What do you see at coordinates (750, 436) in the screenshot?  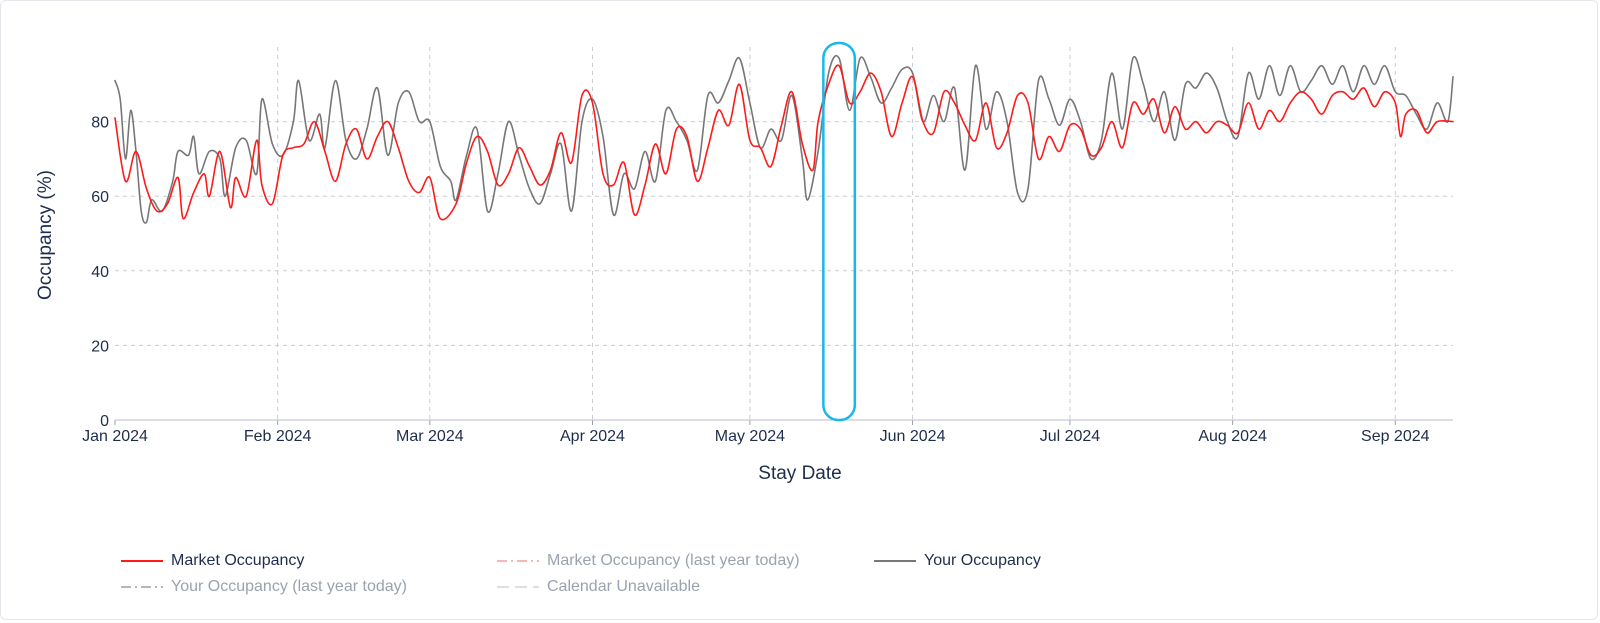 I see `x-tick-label: May 2024` at bounding box center [750, 436].